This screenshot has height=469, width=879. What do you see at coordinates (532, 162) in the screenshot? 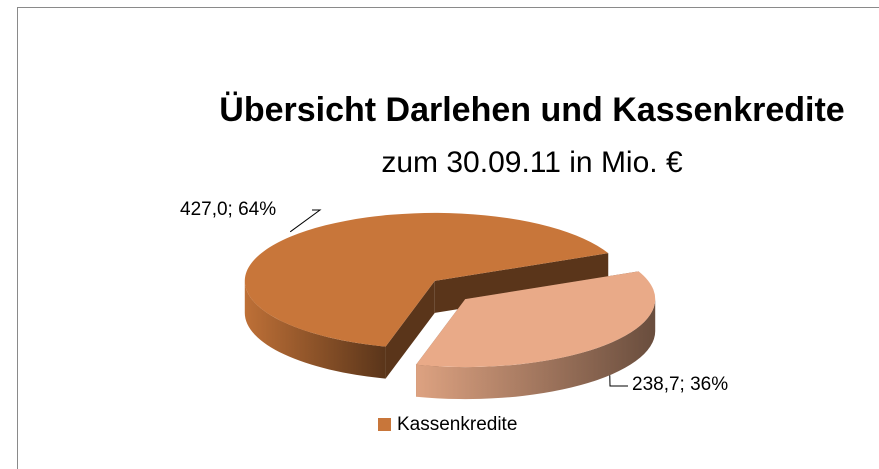
I see `chart-subtitle: zum 30.09.11 in Mio. €` at bounding box center [532, 162].